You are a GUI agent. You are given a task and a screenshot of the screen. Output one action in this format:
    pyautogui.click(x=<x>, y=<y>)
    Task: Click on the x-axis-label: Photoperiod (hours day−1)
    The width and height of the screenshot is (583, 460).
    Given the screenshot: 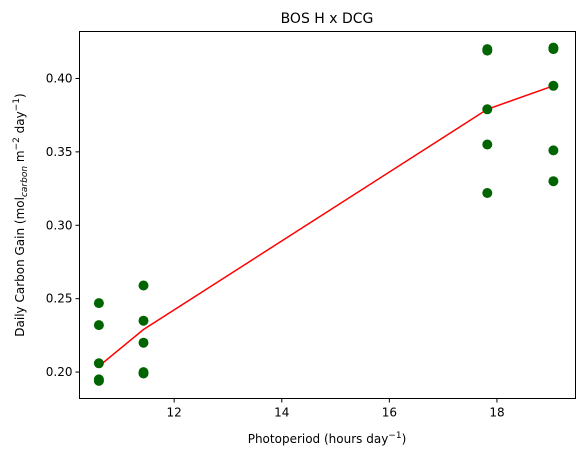 What is the action you would take?
    pyautogui.click(x=327, y=438)
    